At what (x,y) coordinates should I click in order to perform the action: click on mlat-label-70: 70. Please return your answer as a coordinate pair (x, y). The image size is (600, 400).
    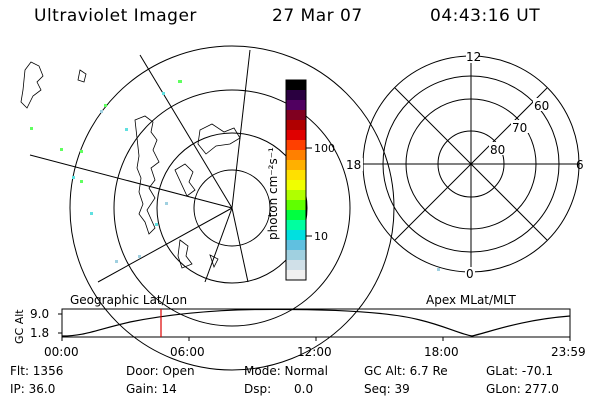
    Looking at the image, I should click on (519, 128).